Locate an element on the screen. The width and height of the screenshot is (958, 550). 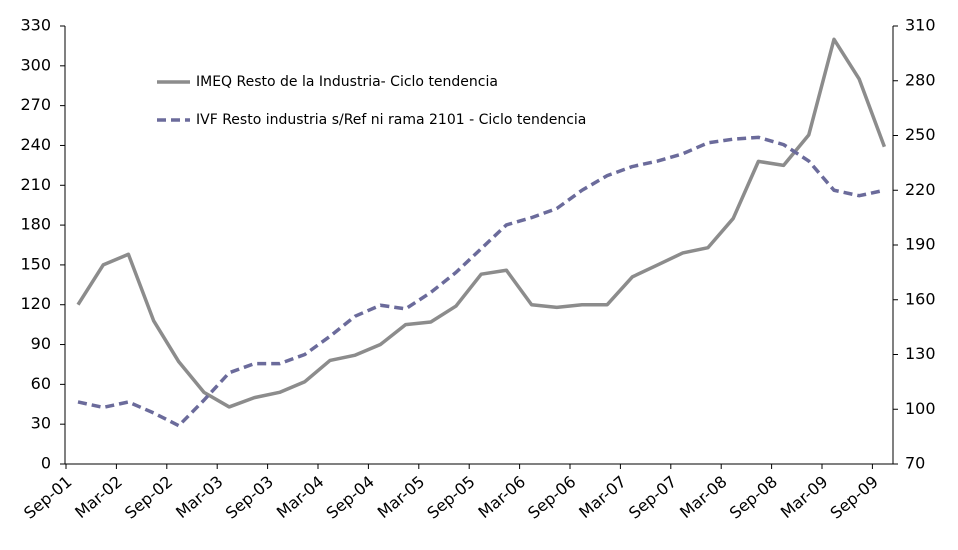
y2-tick-label: 310 is located at coordinates (920, 25).